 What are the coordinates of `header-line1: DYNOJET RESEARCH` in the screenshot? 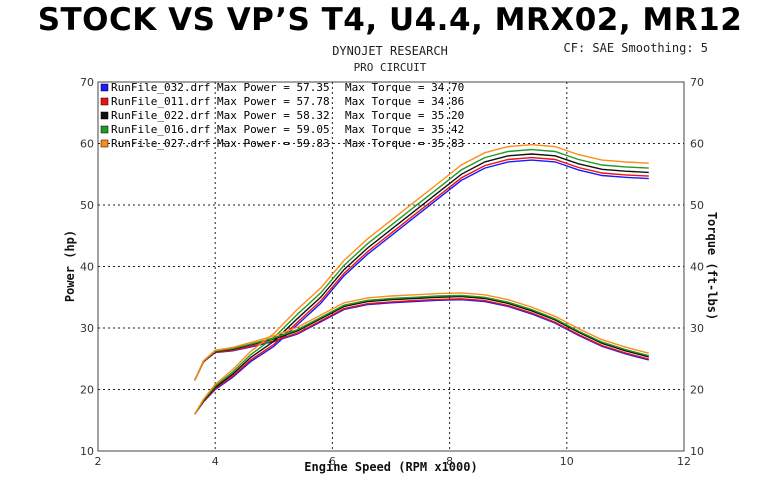 It's located at (390, 51).